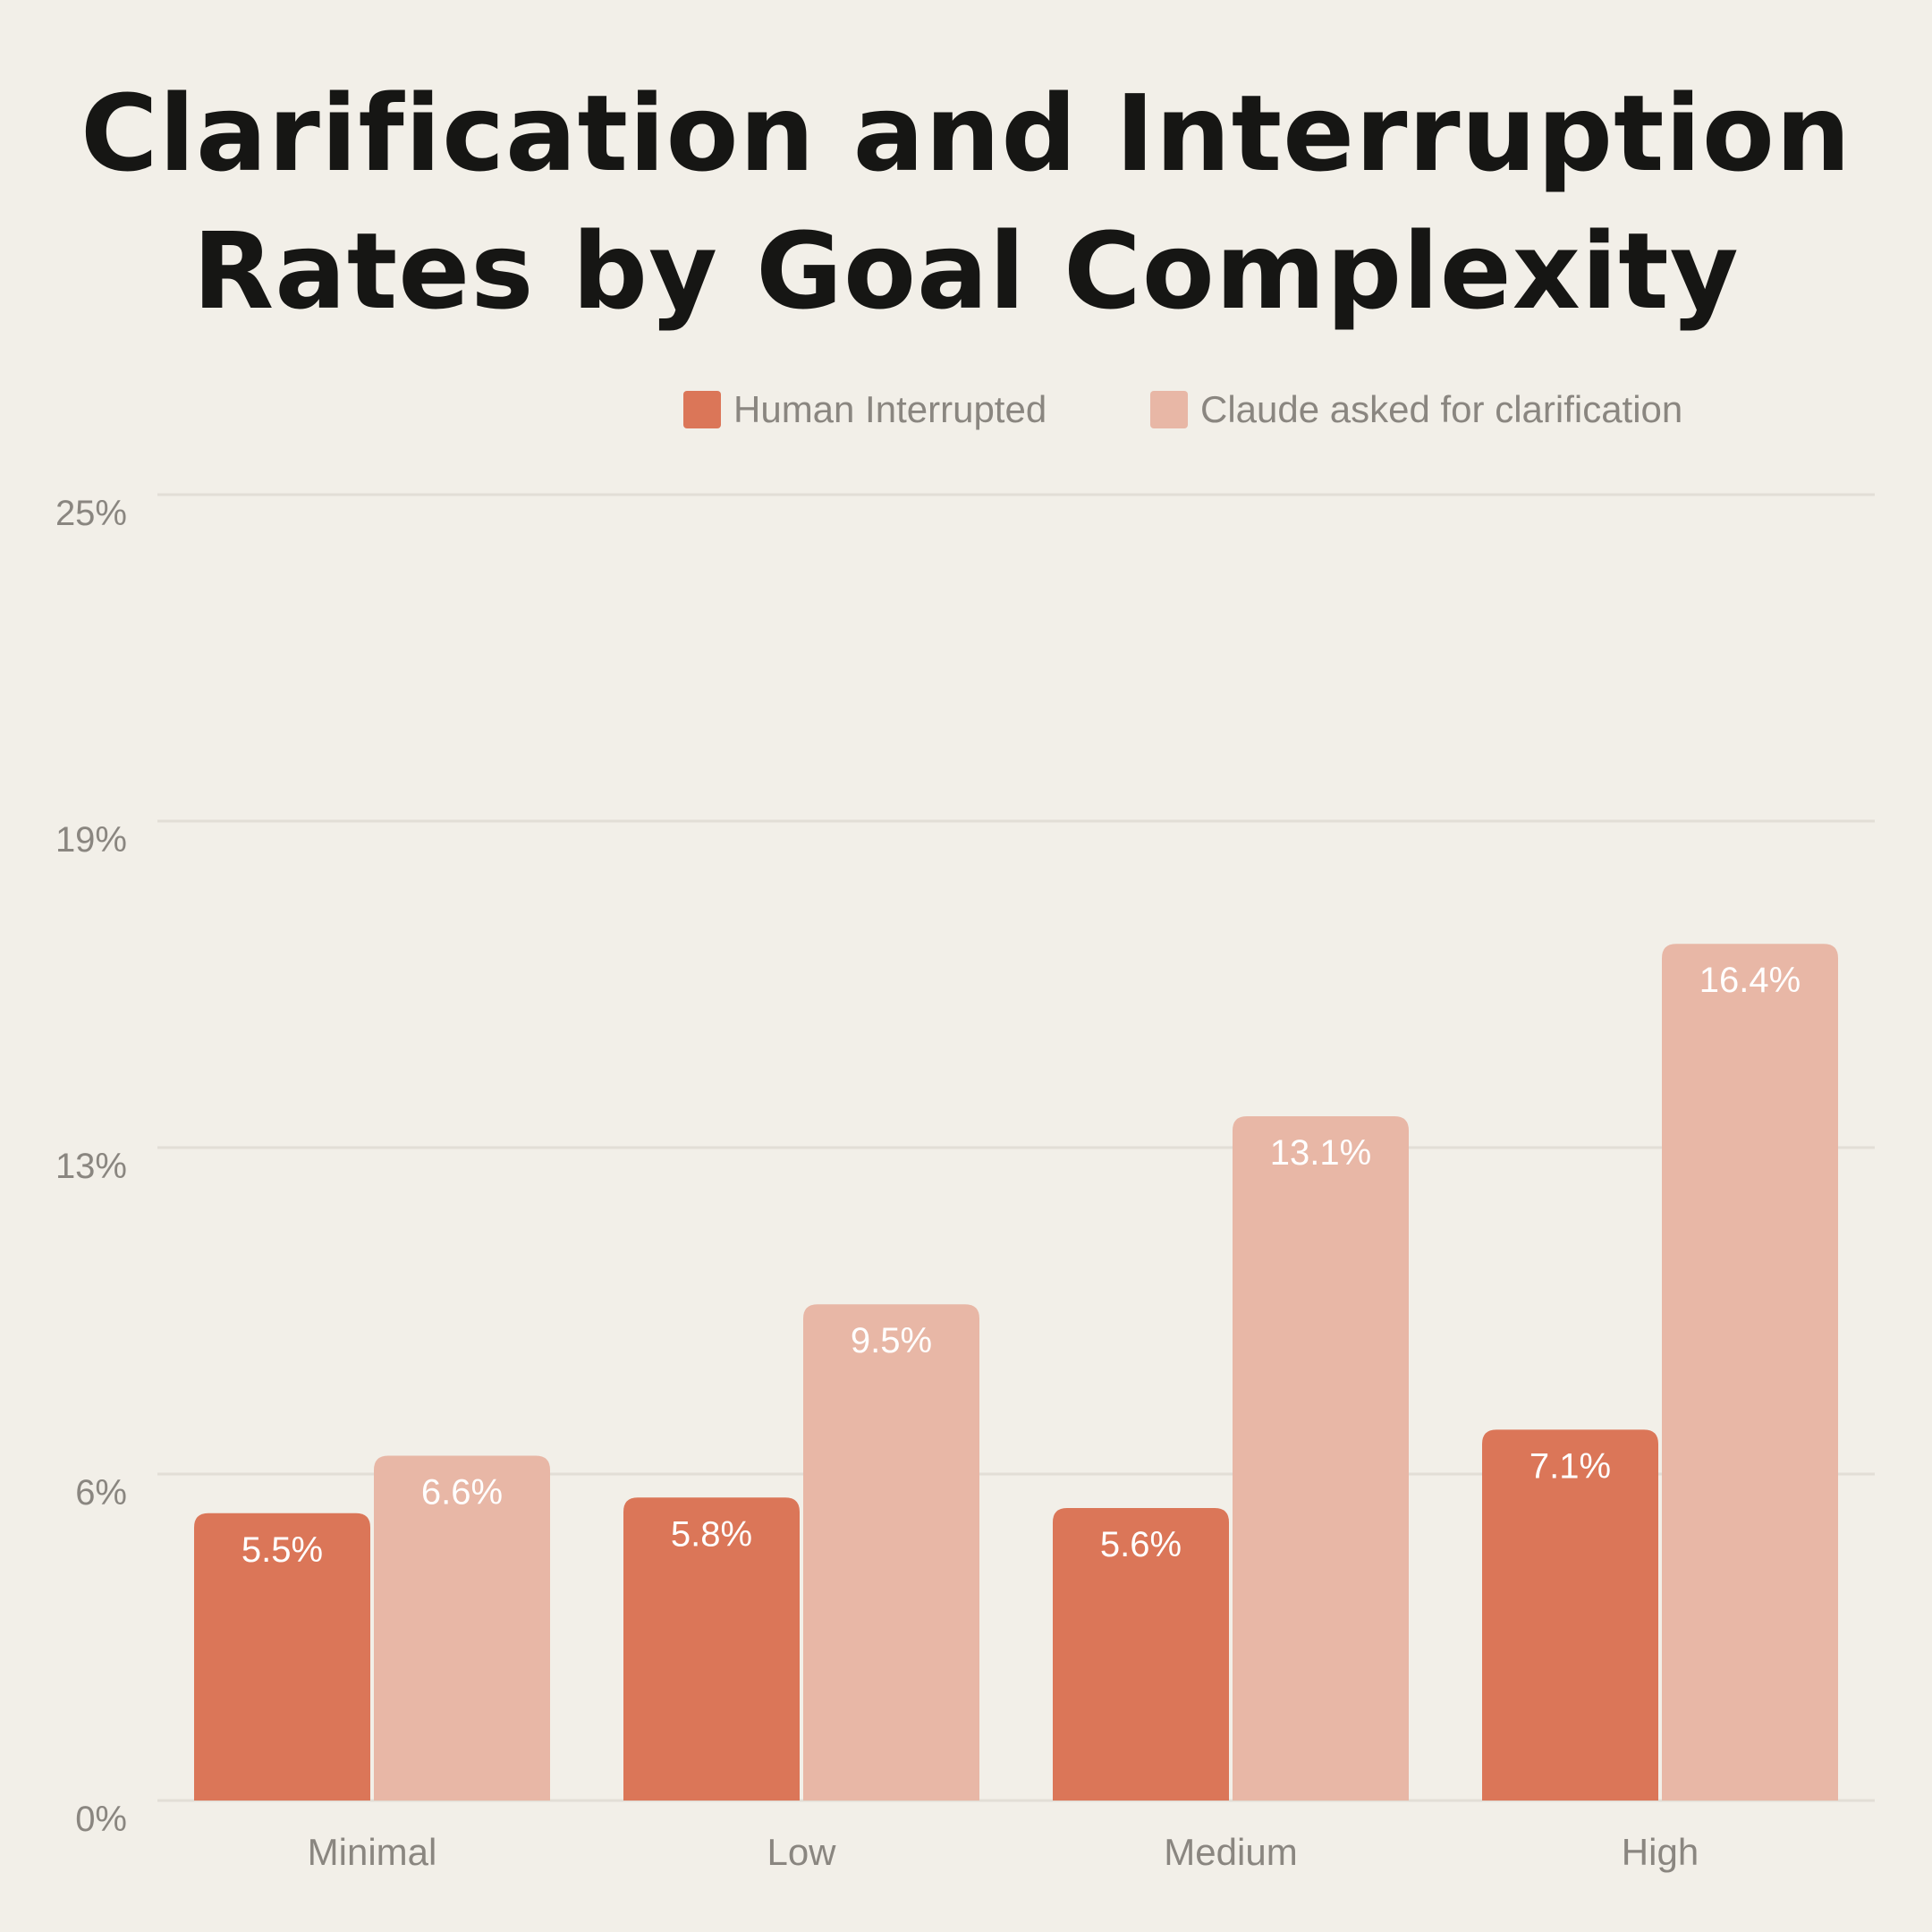 Image resolution: width=1932 pixels, height=1932 pixels. What do you see at coordinates (711, 1534) in the screenshot?
I see `data-label: 5.8%` at bounding box center [711, 1534].